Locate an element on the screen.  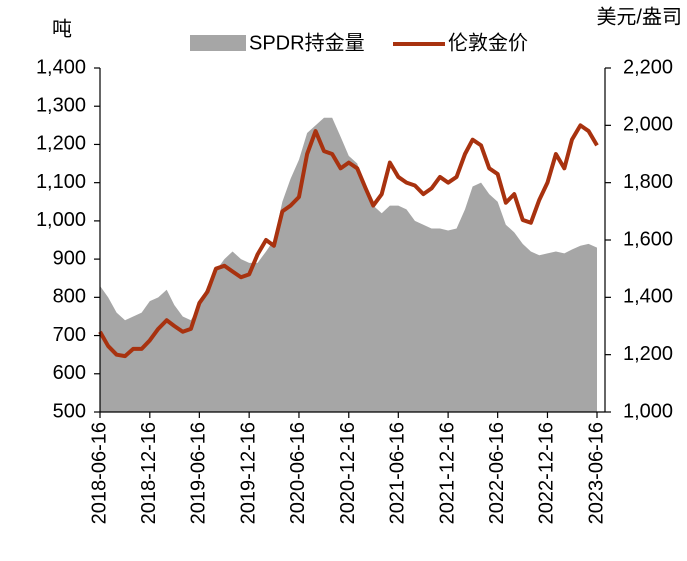
y-tick-label: 1,300 is located at coordinates (61, 106).